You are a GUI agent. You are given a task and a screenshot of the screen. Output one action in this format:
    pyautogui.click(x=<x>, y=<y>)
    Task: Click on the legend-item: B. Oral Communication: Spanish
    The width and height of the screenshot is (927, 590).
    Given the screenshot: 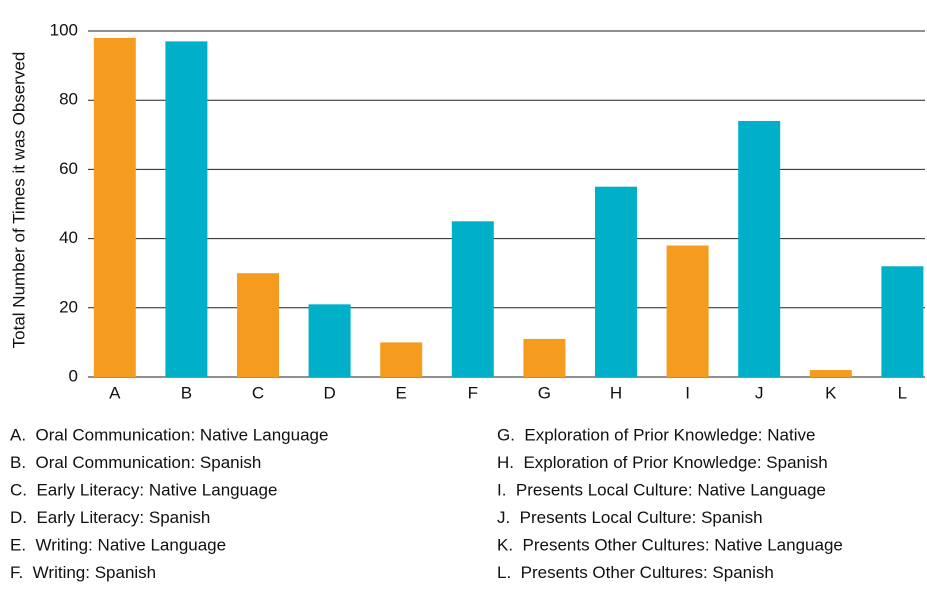 What is the action you would take?
    pyautogui.click(x=135, y=462)
    